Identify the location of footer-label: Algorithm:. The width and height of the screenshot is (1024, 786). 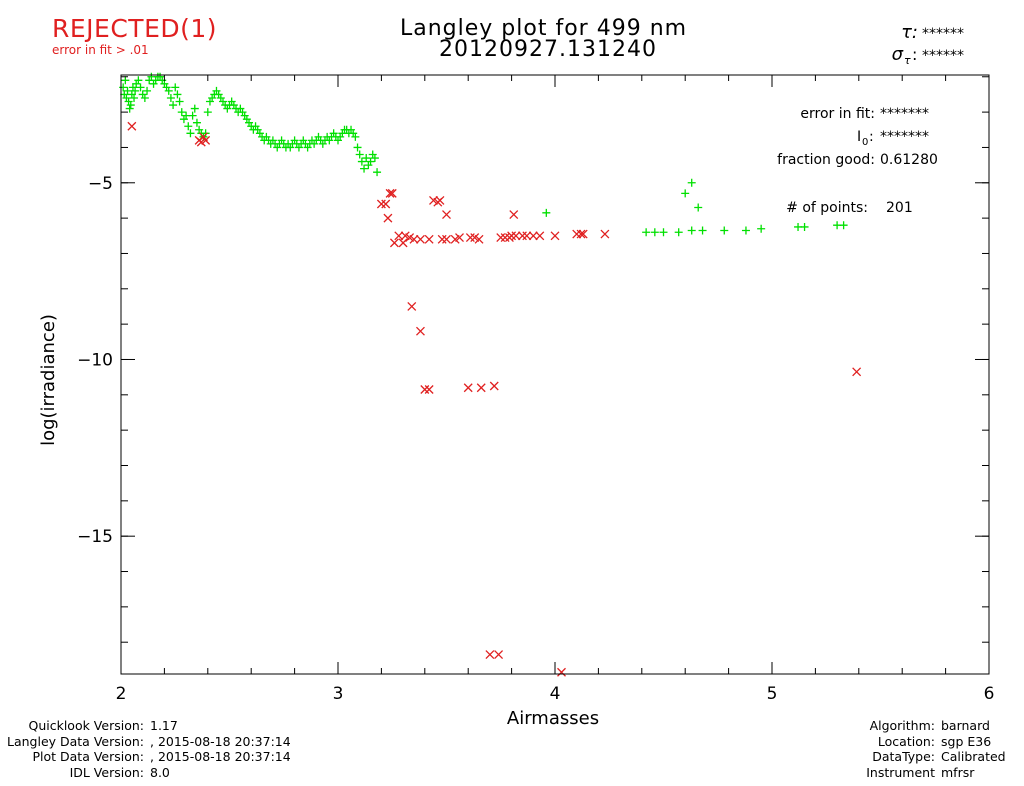
(902, 725).